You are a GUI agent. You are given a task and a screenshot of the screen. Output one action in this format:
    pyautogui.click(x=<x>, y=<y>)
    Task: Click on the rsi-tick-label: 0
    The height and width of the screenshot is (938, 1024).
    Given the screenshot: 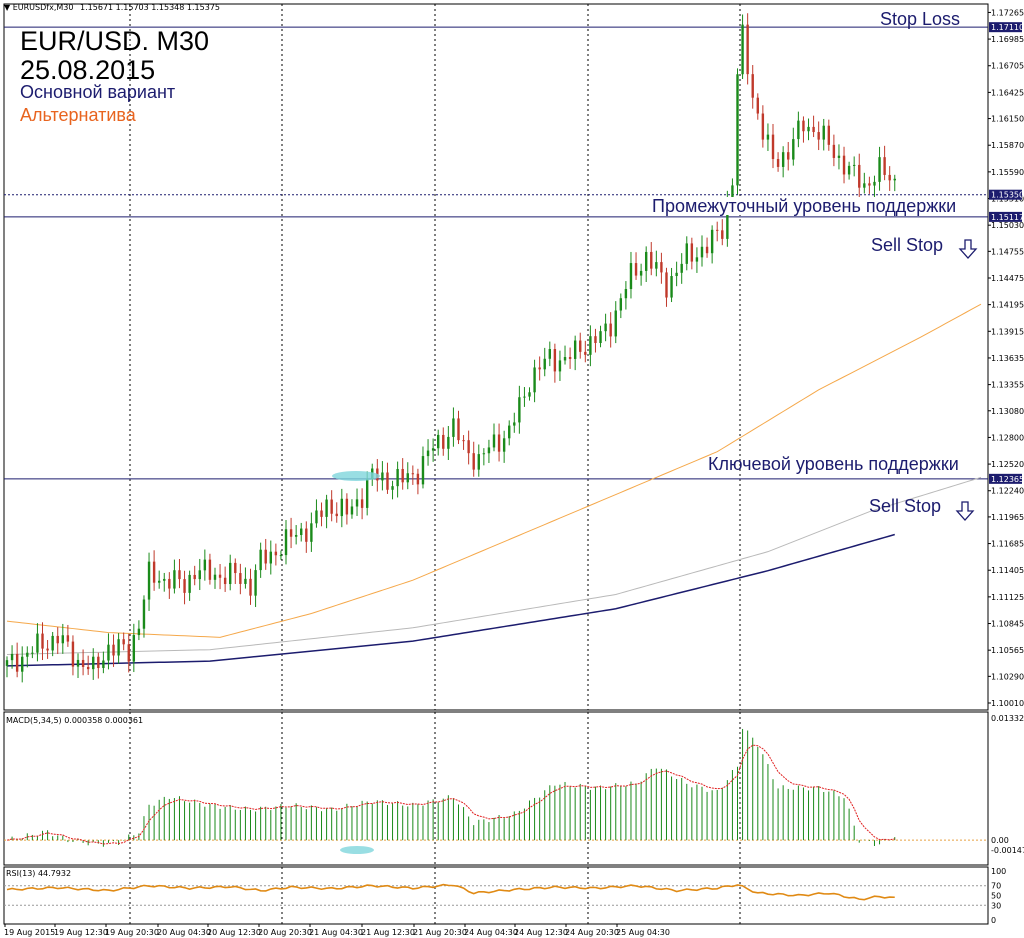 What is the action you would take?
    pyautogui.click(x=993, y=920)
    